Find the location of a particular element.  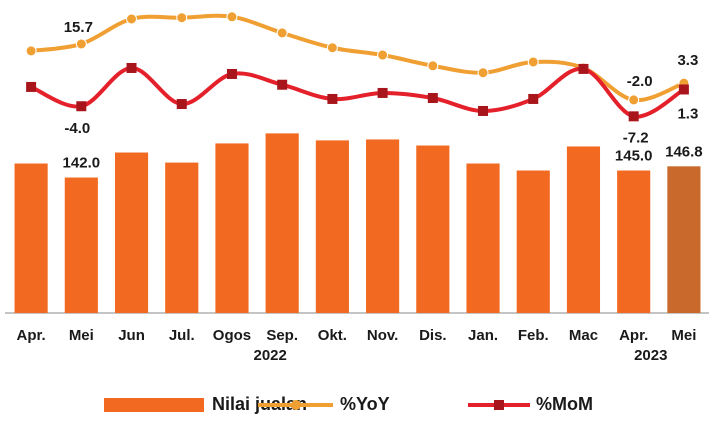

year-label: 2022 is located at coordinates (269, 355).